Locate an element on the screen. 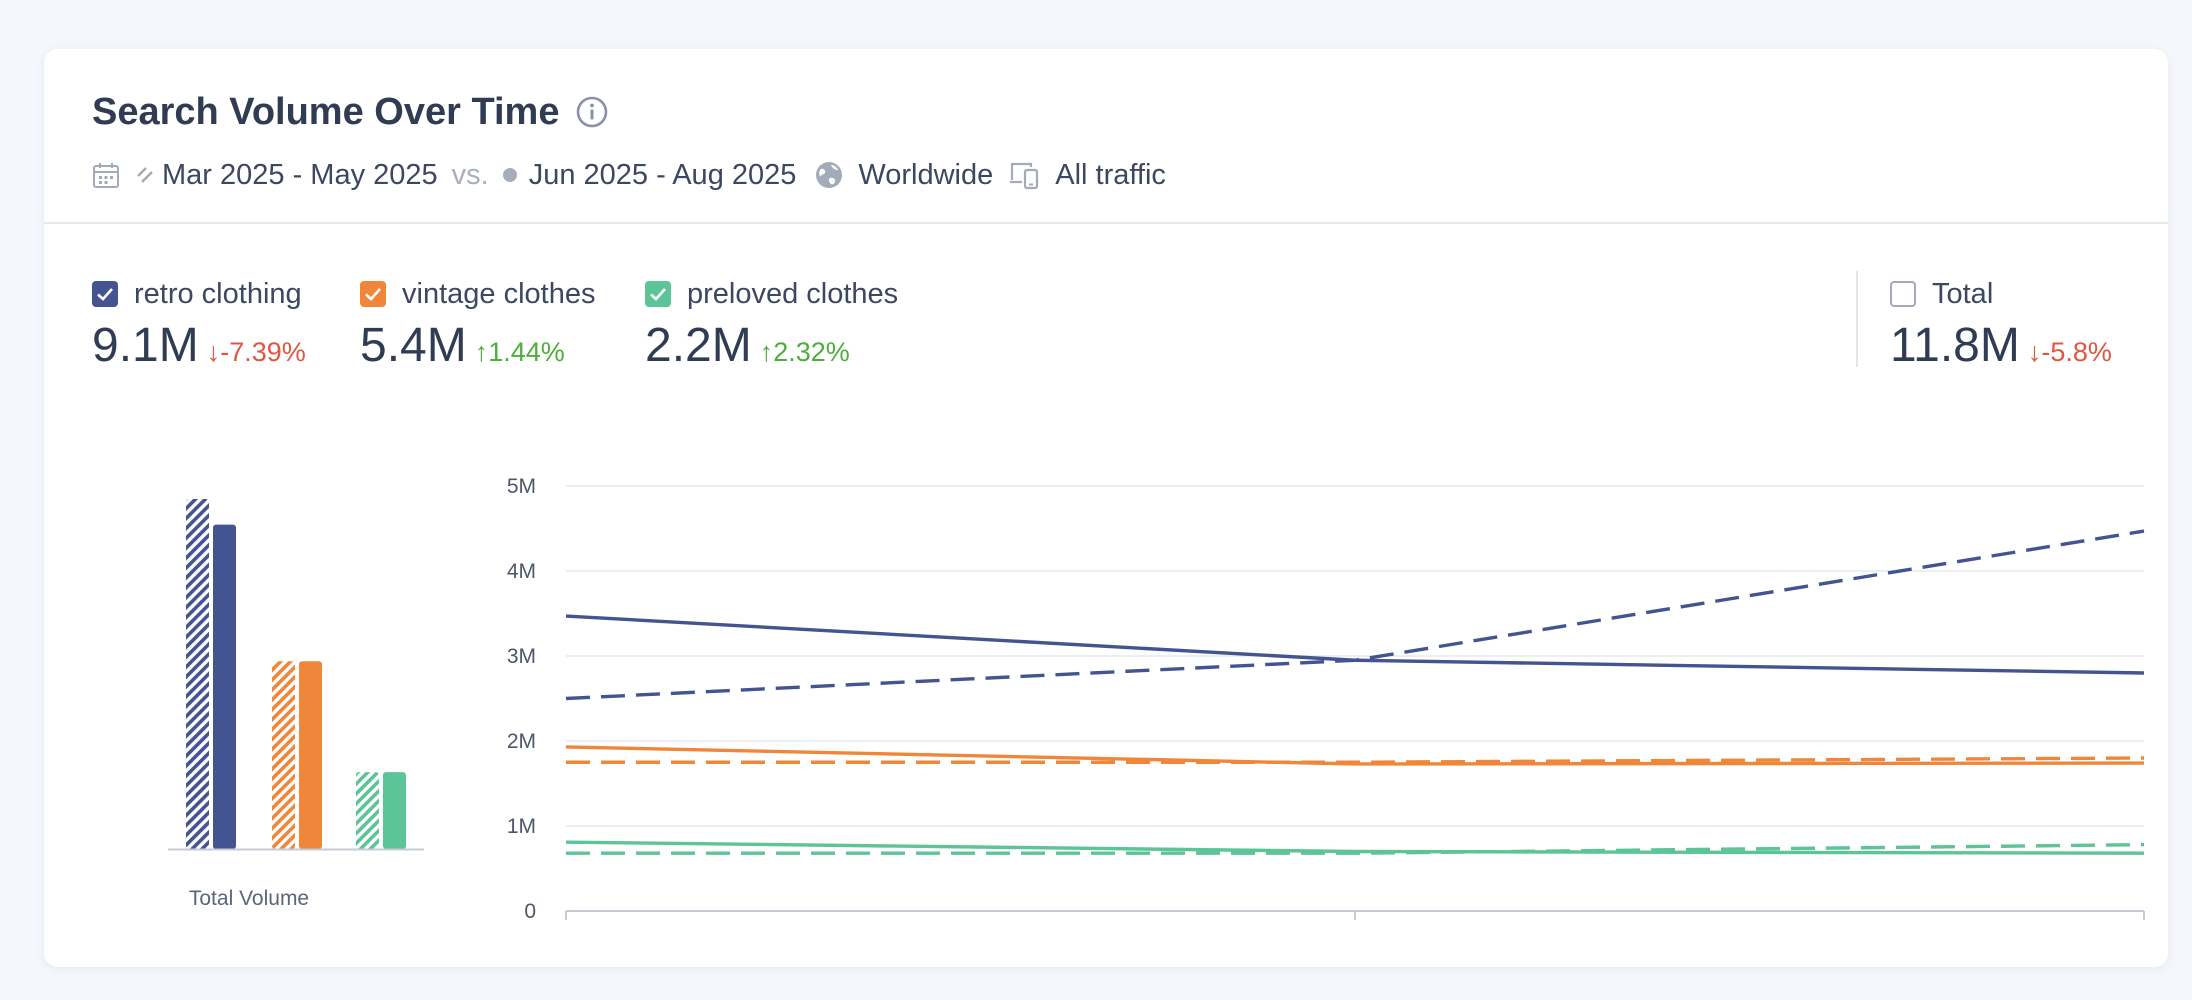 The width and height of the screenshot is (2192, 1000). bar-retro-clothing-previous is located at coordinates (197, 674).